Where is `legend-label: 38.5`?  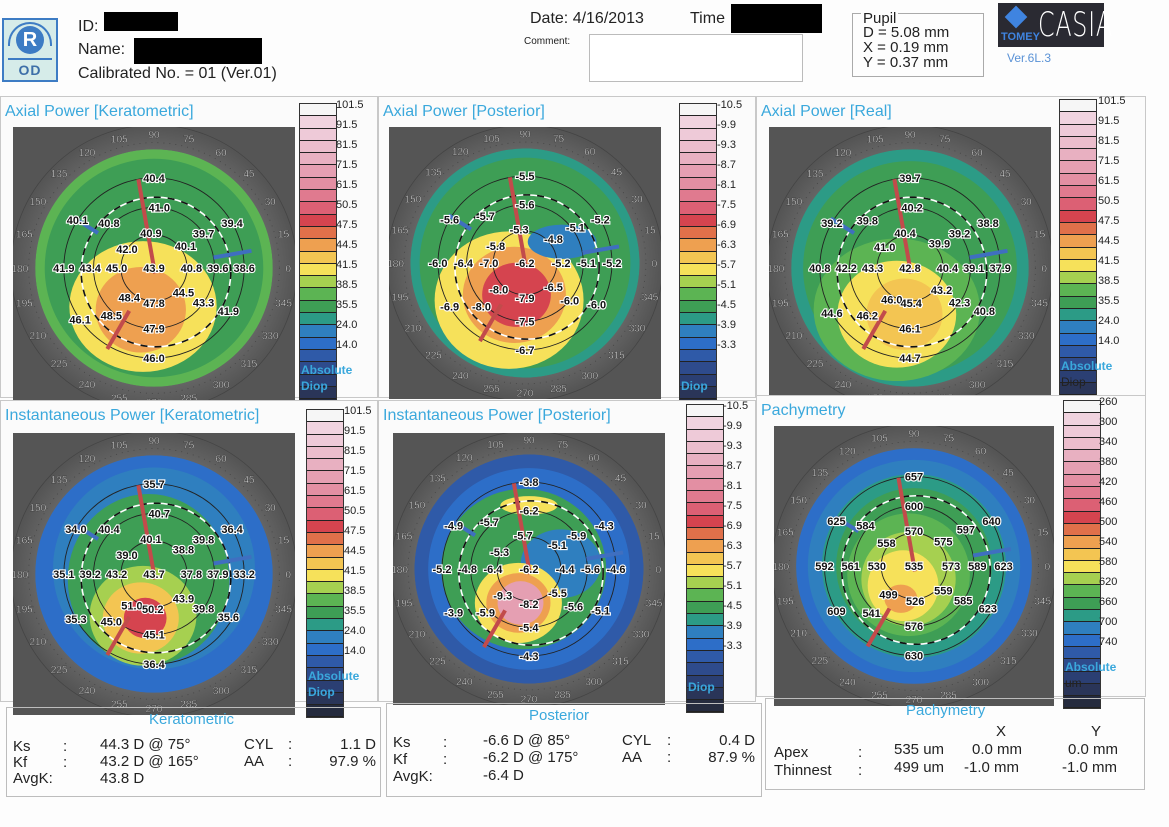 legend-label: 38.5 is located at coordinates (1109, 281).